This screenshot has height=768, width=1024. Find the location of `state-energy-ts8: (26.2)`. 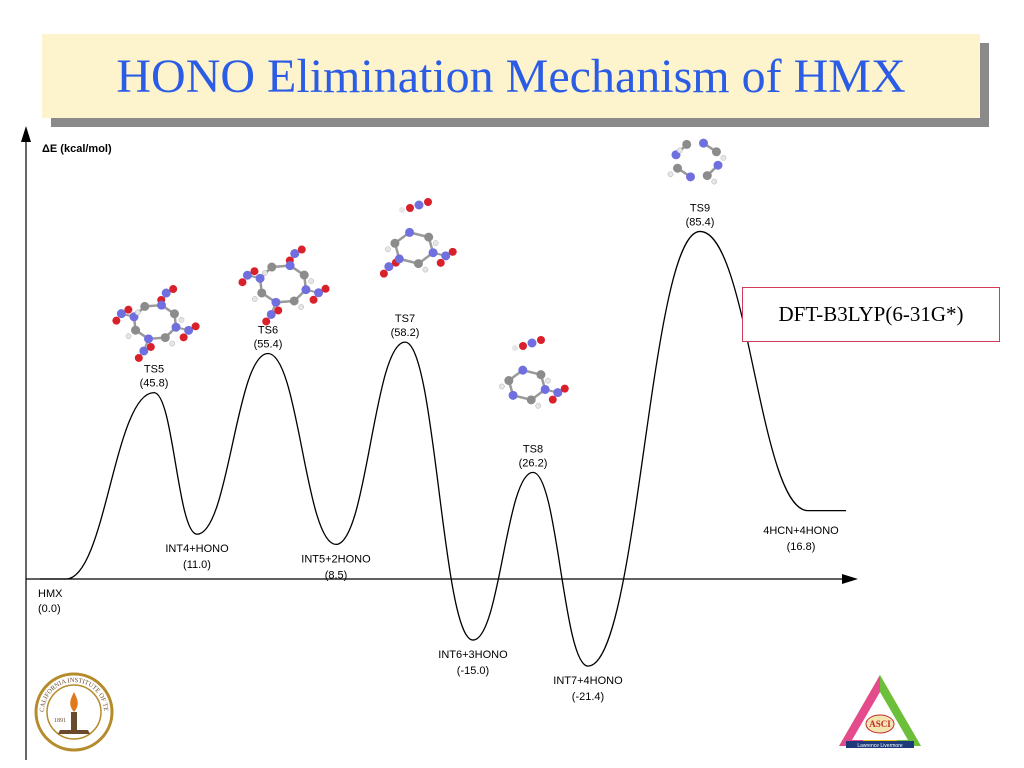

state-energy-ts8: (26.2) is located at coordinates (533, 463).